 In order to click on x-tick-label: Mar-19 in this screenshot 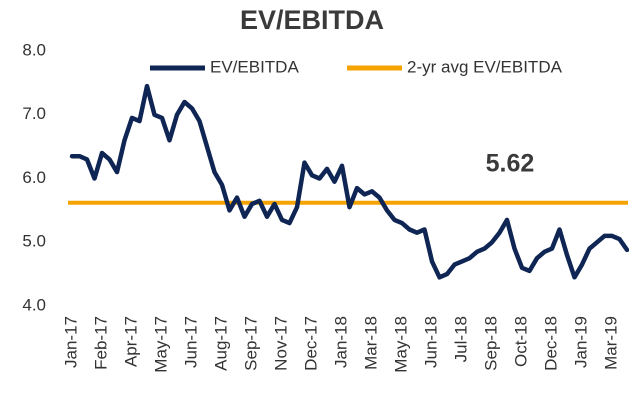, I will do `click(610, 343)`.